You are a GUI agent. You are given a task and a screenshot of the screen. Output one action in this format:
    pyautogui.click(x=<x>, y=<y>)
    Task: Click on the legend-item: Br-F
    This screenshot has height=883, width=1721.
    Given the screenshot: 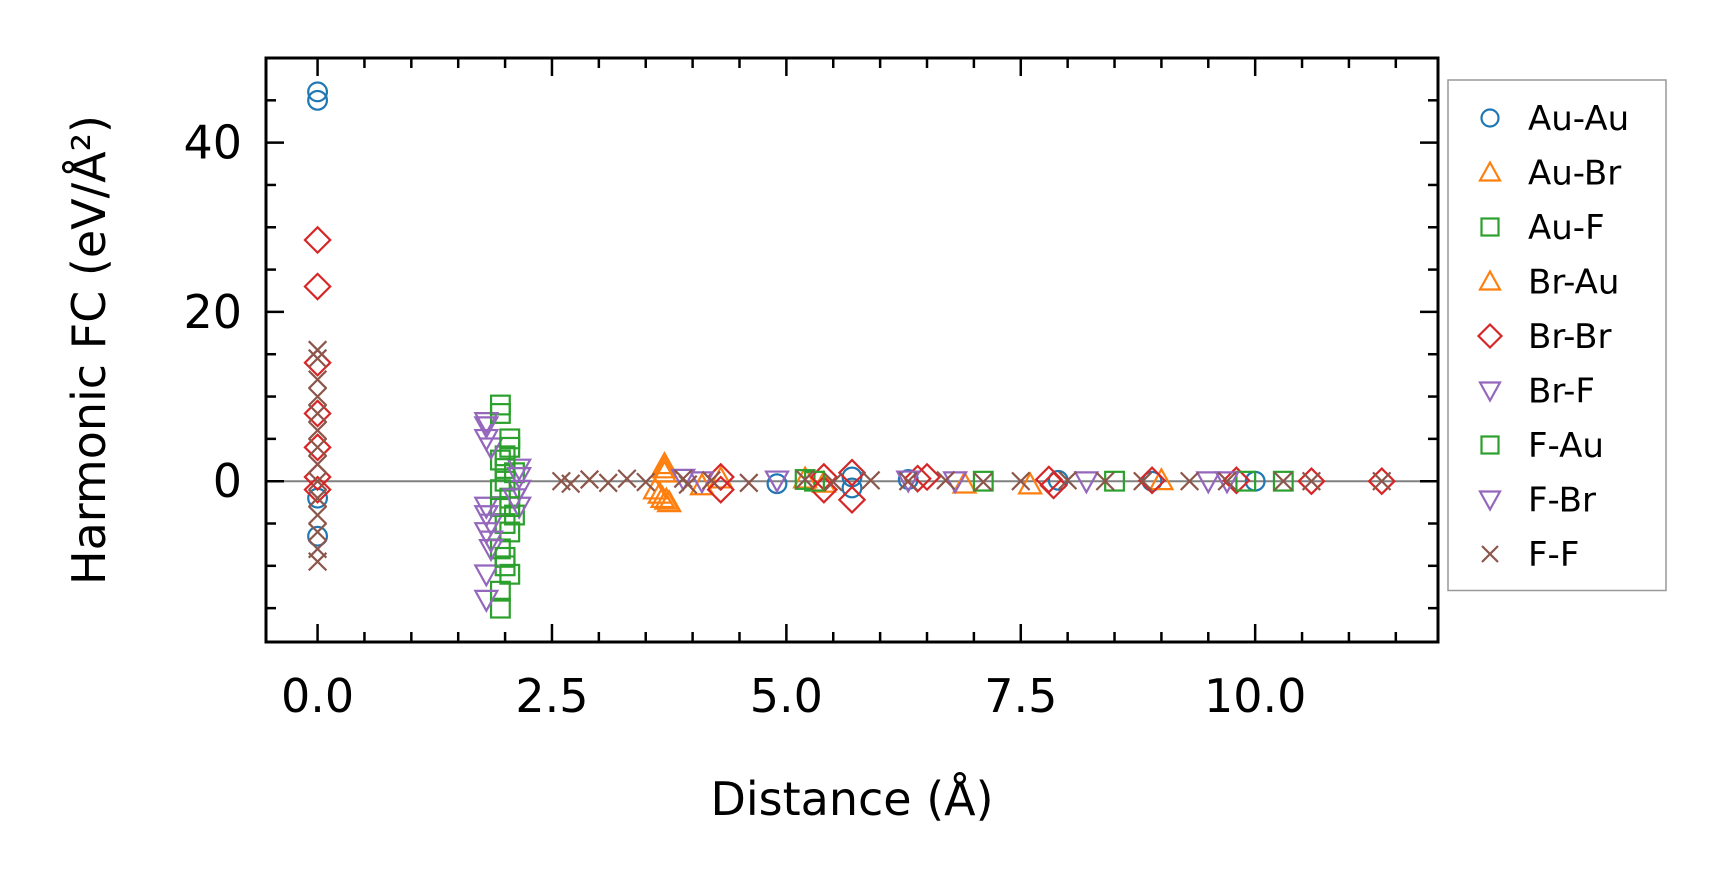 What is the action you would take?
    pyautogui.click(x=1536, y=392)
    